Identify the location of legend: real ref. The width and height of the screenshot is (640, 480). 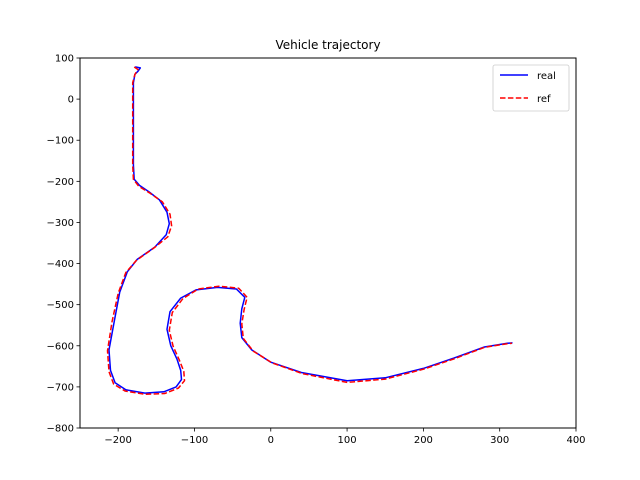
(531, 88).